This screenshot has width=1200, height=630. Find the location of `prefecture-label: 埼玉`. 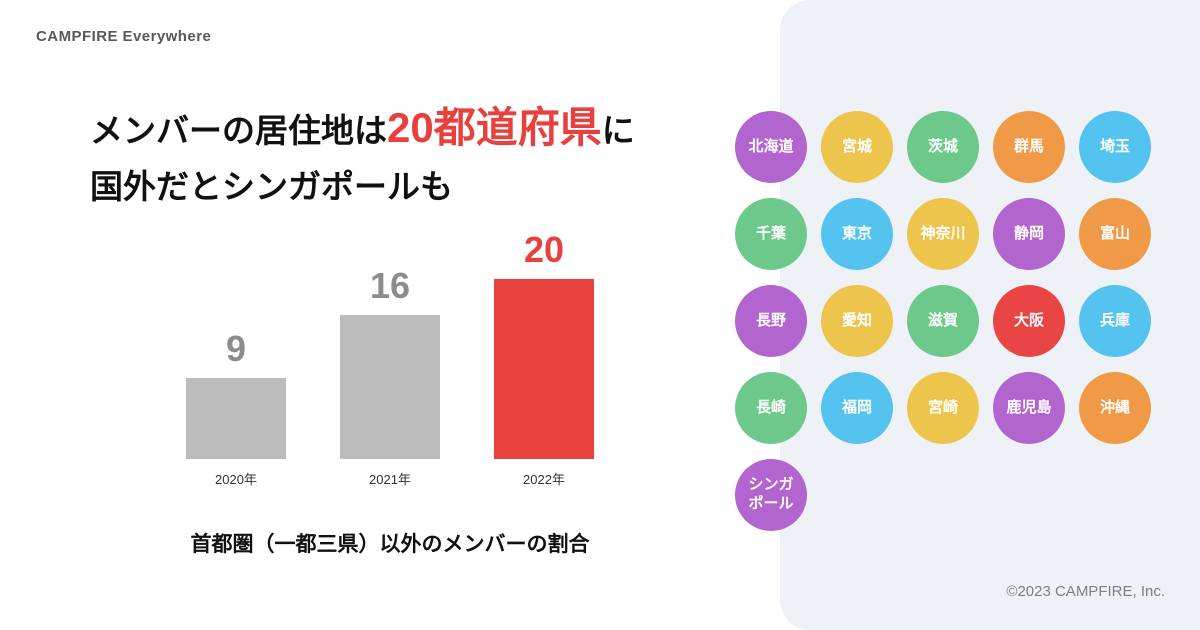

prefecture-label: 埼玉 is located at coordinates (1114, 146).